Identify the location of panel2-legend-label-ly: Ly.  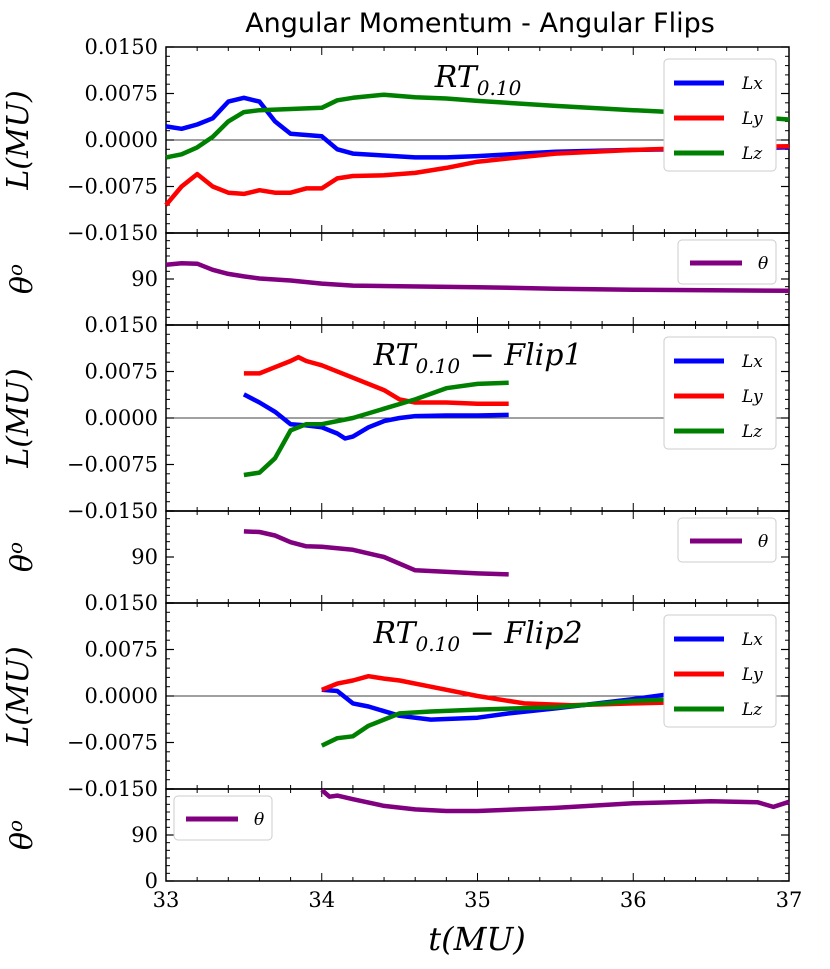
(752, 397).